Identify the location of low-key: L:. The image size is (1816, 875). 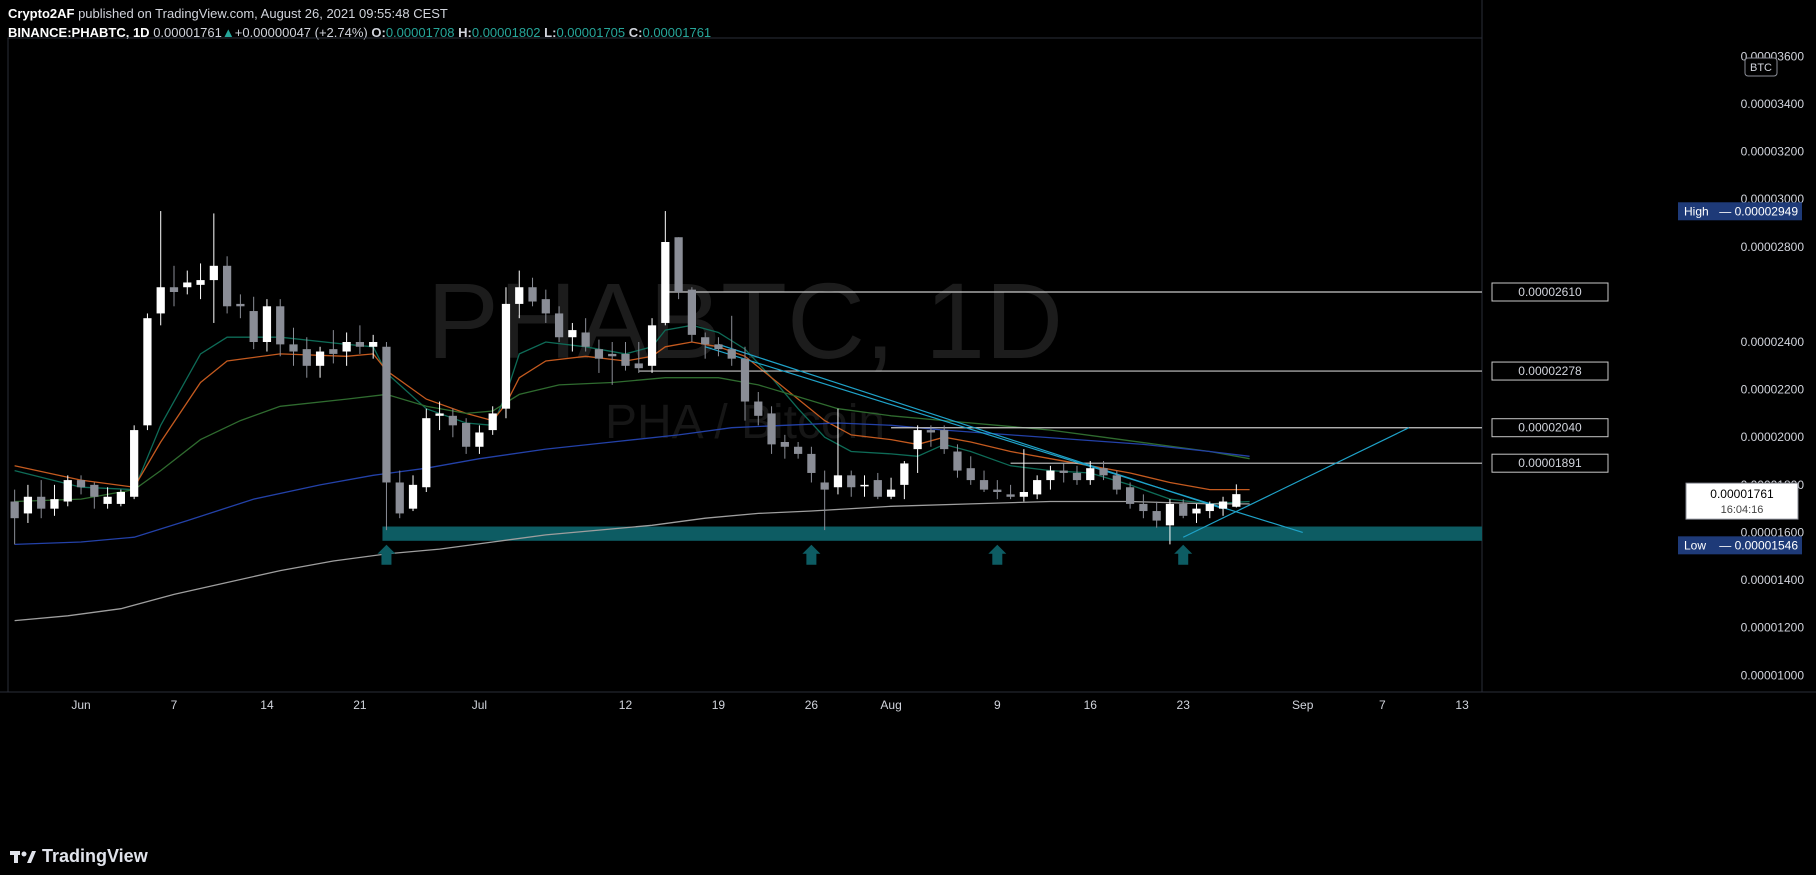
(550, 32).